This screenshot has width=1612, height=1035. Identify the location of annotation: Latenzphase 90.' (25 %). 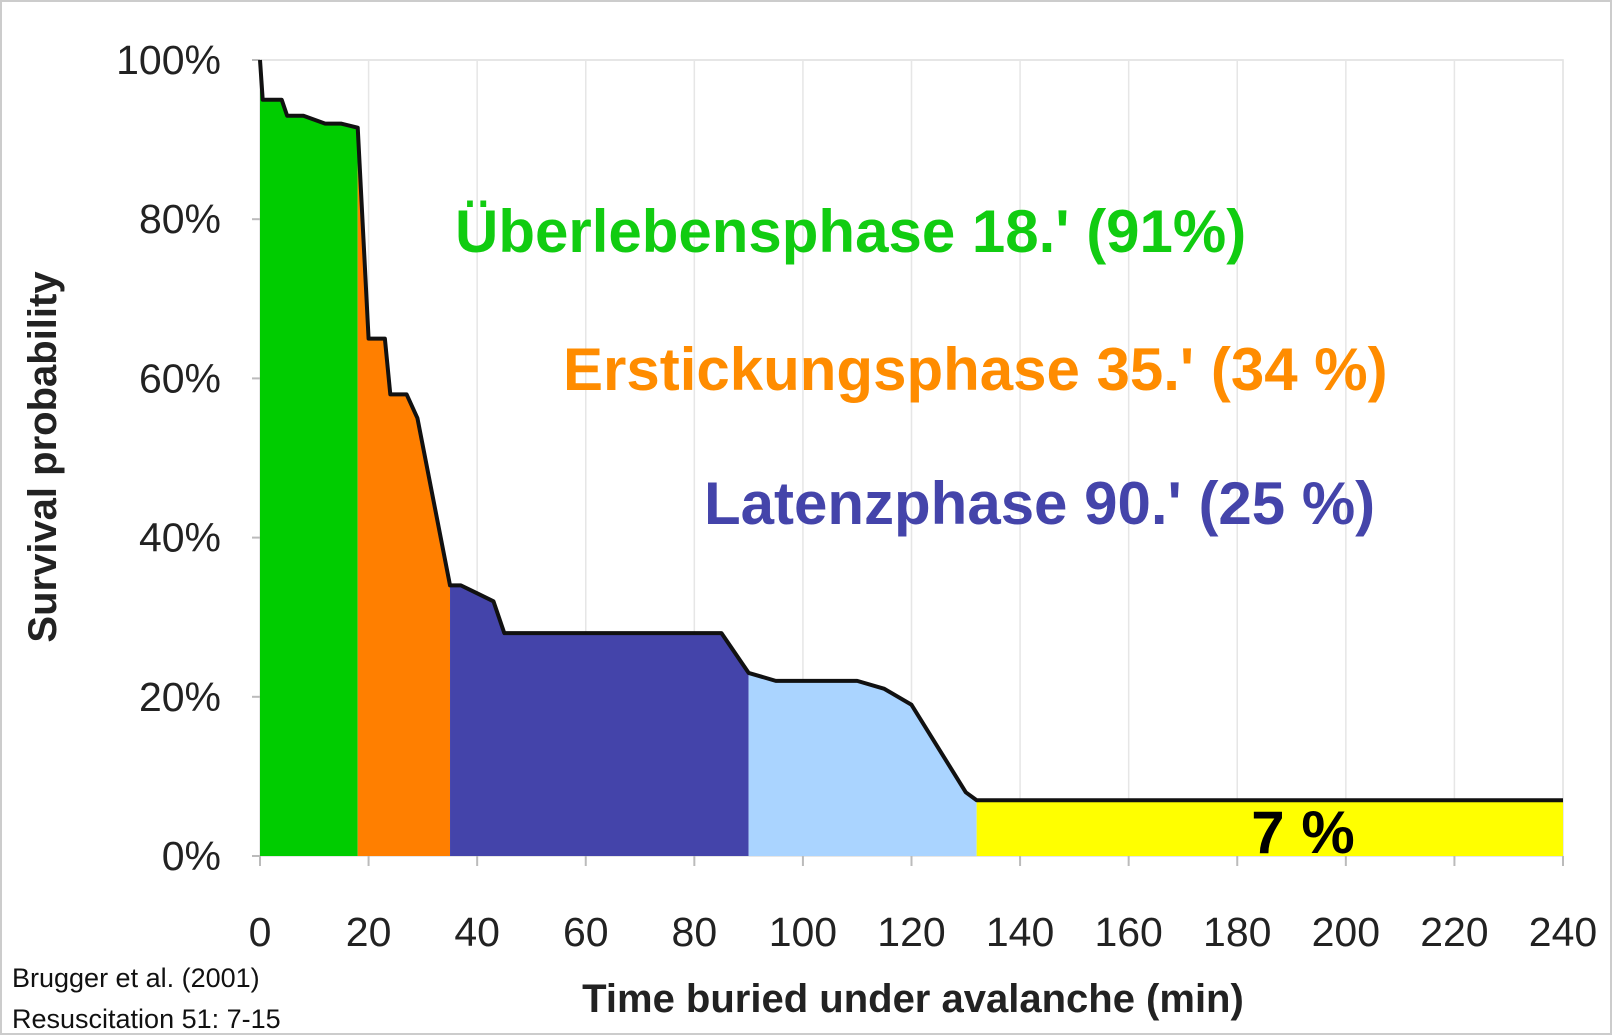
(1039, 503).